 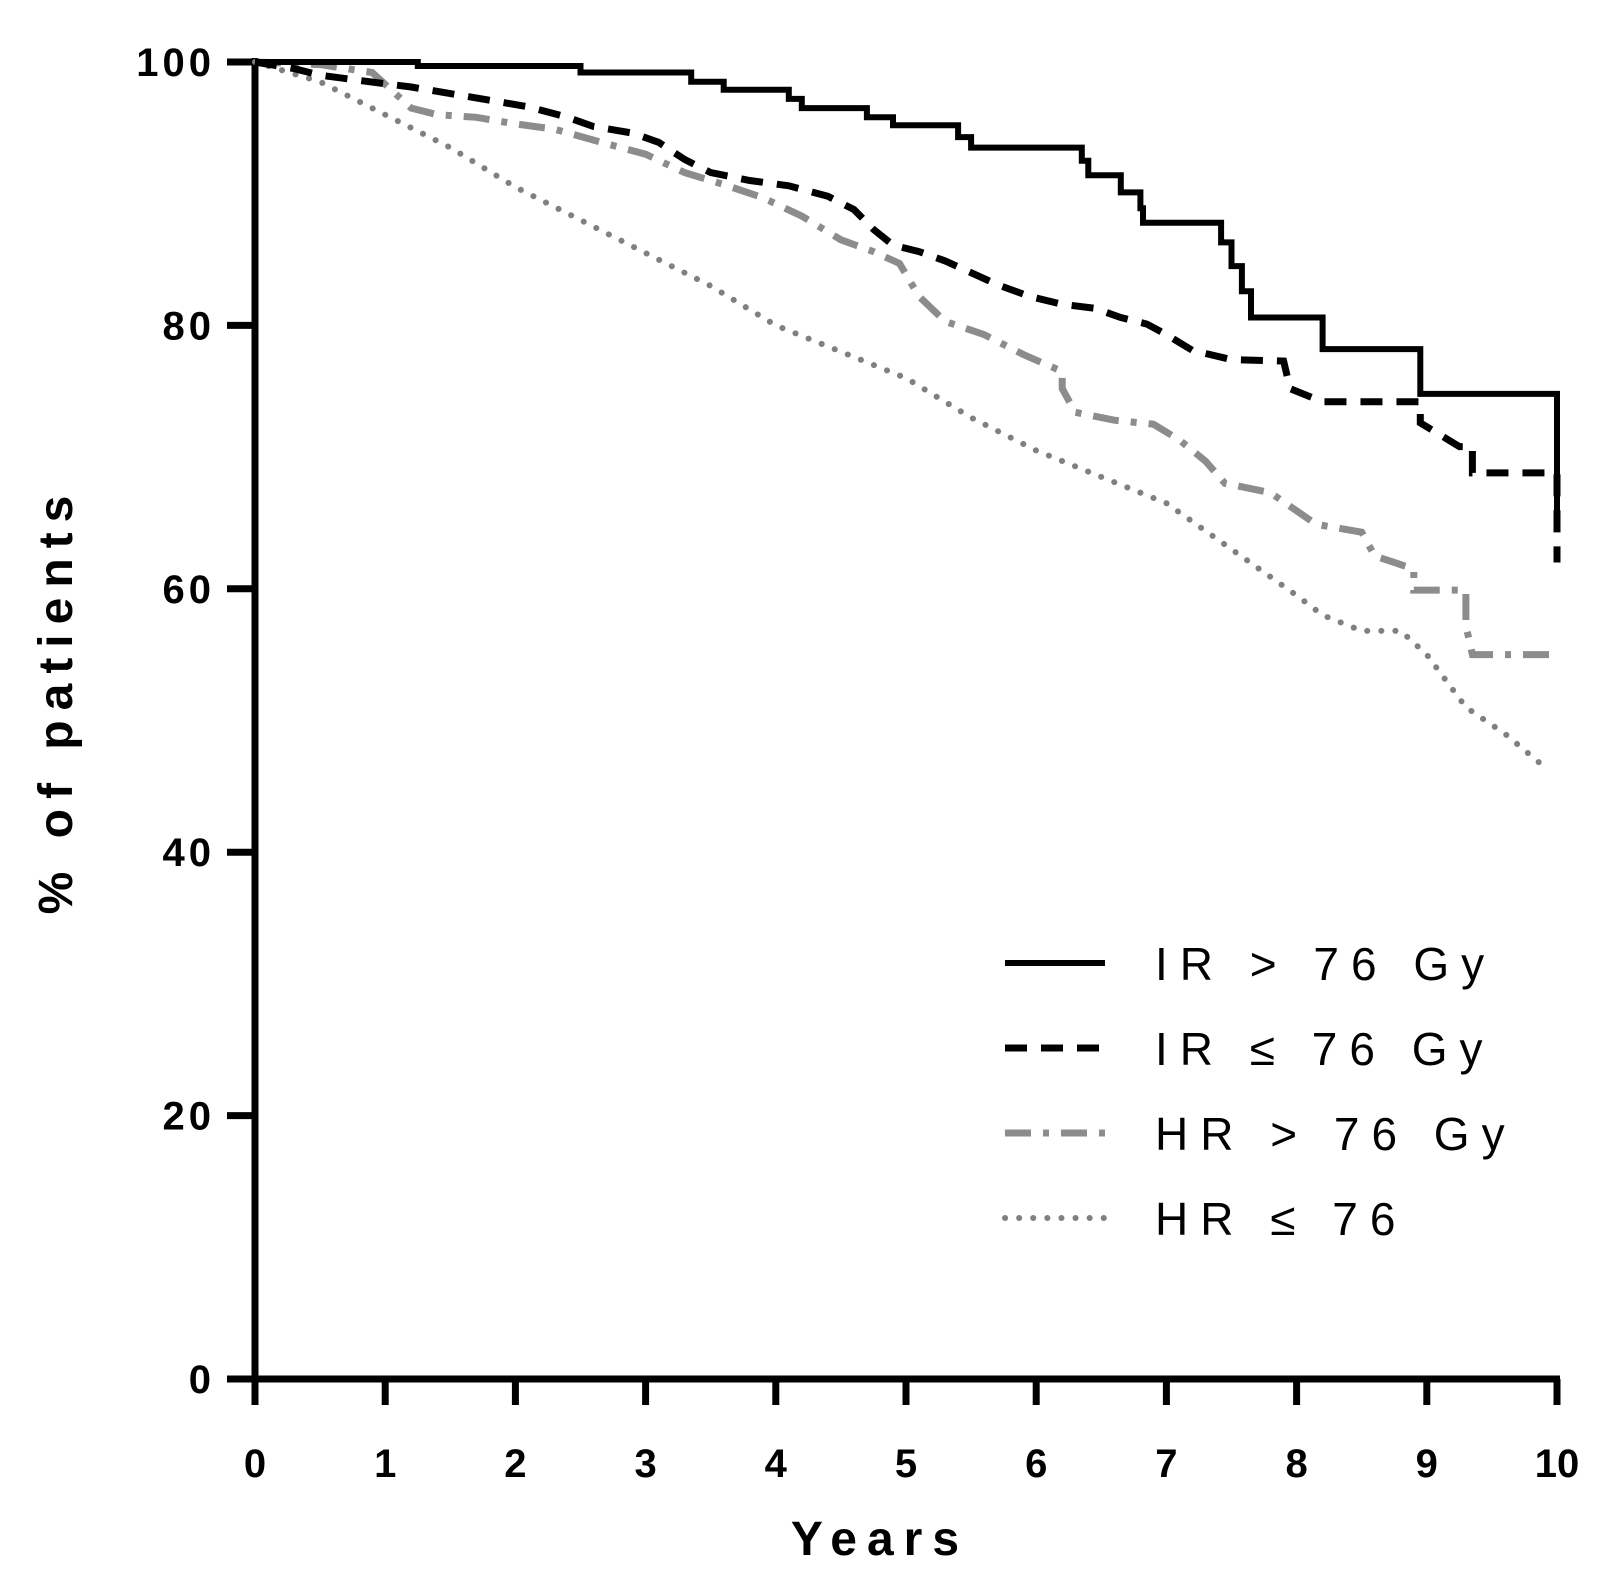 What do you see at coordinates (189, 853) in the screenshot?
I see `y-tick-label: 40` at bounding box center [189, 853].